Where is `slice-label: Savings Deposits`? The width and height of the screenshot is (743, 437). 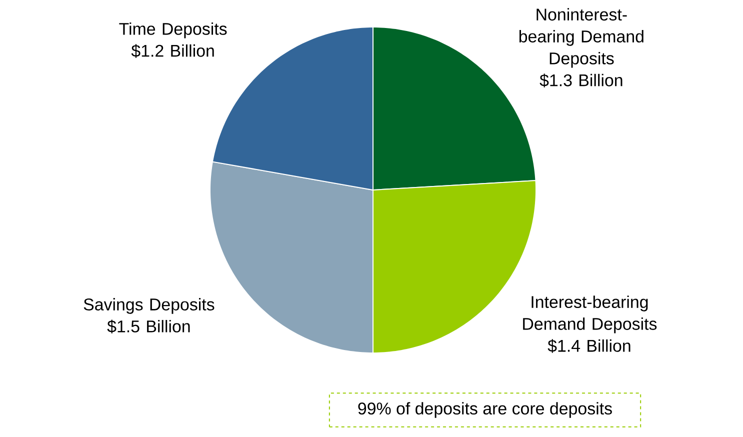 slice-label: Savings Deposits is located at coordinates (149, 306).